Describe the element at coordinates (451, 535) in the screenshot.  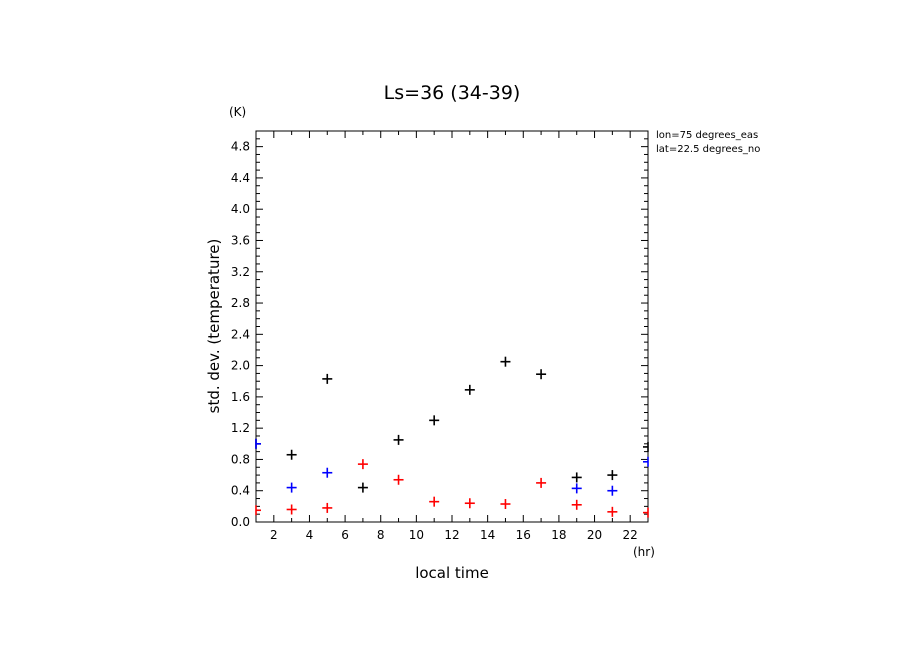
I see `x-tick-label: 12` at that location.